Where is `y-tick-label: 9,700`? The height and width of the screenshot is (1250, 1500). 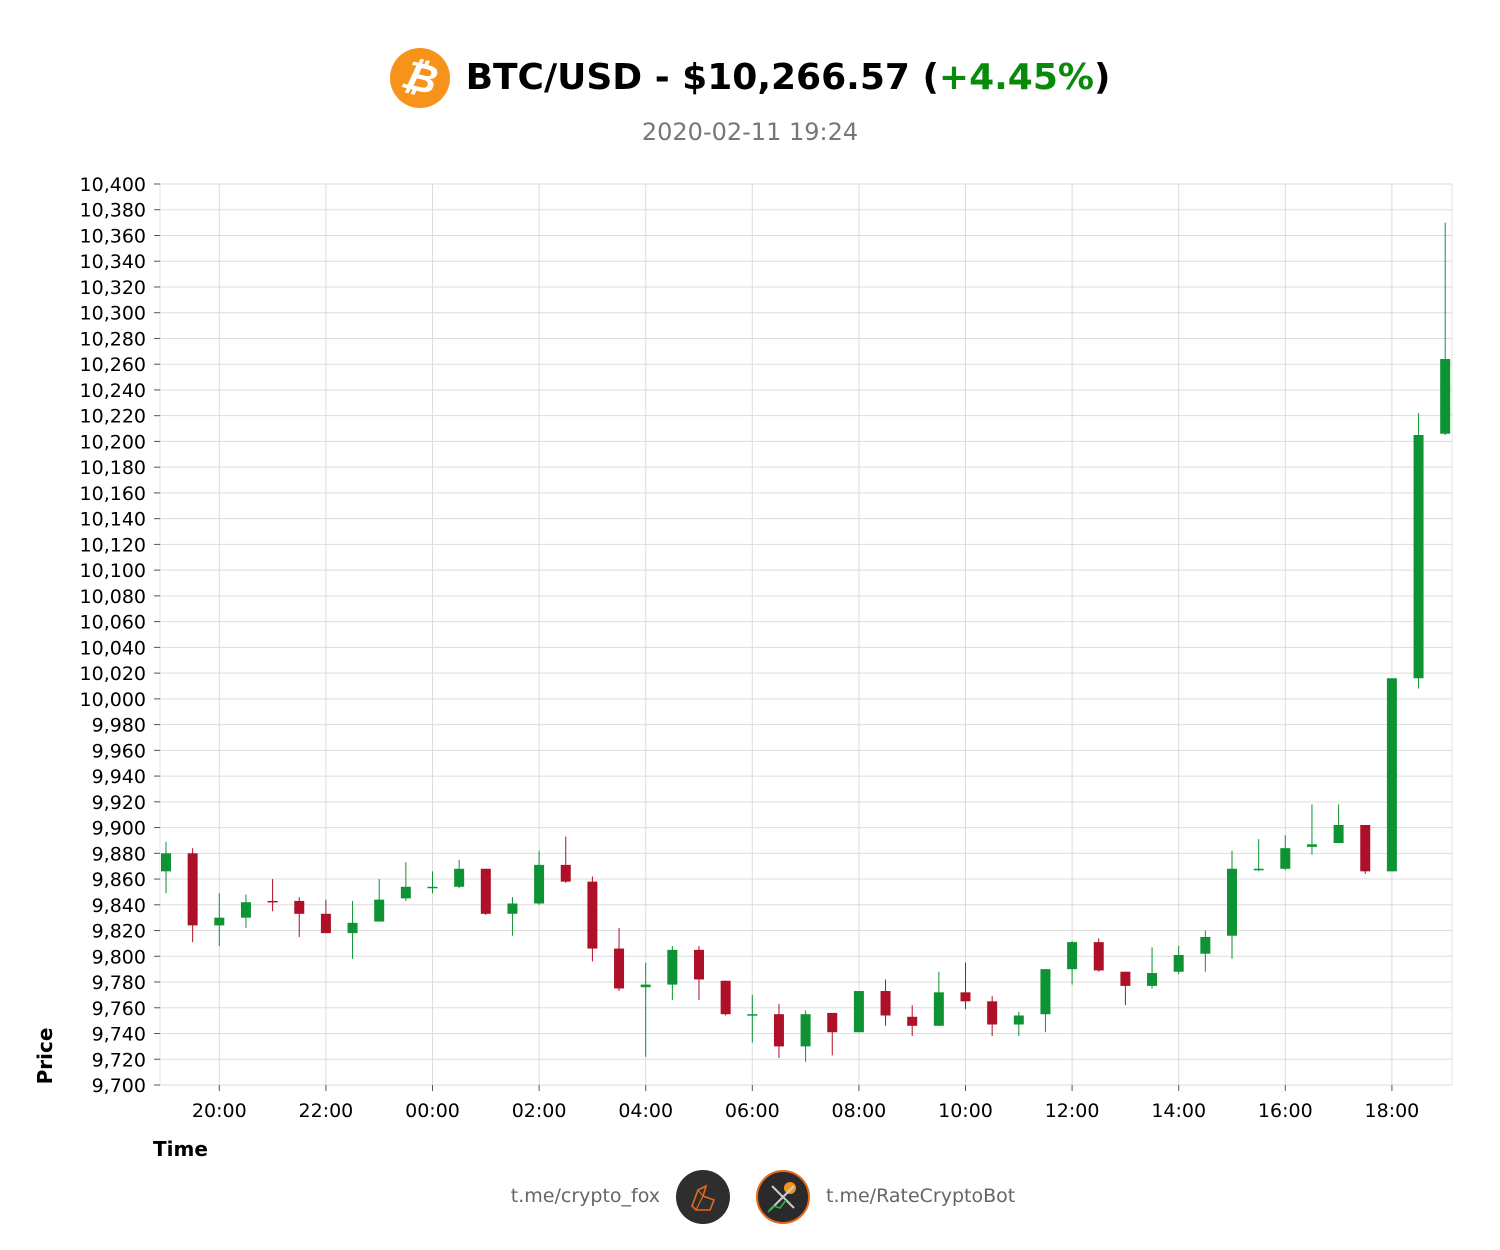
y-tick-label: 9,700 is located at coordinates (119, 1086).